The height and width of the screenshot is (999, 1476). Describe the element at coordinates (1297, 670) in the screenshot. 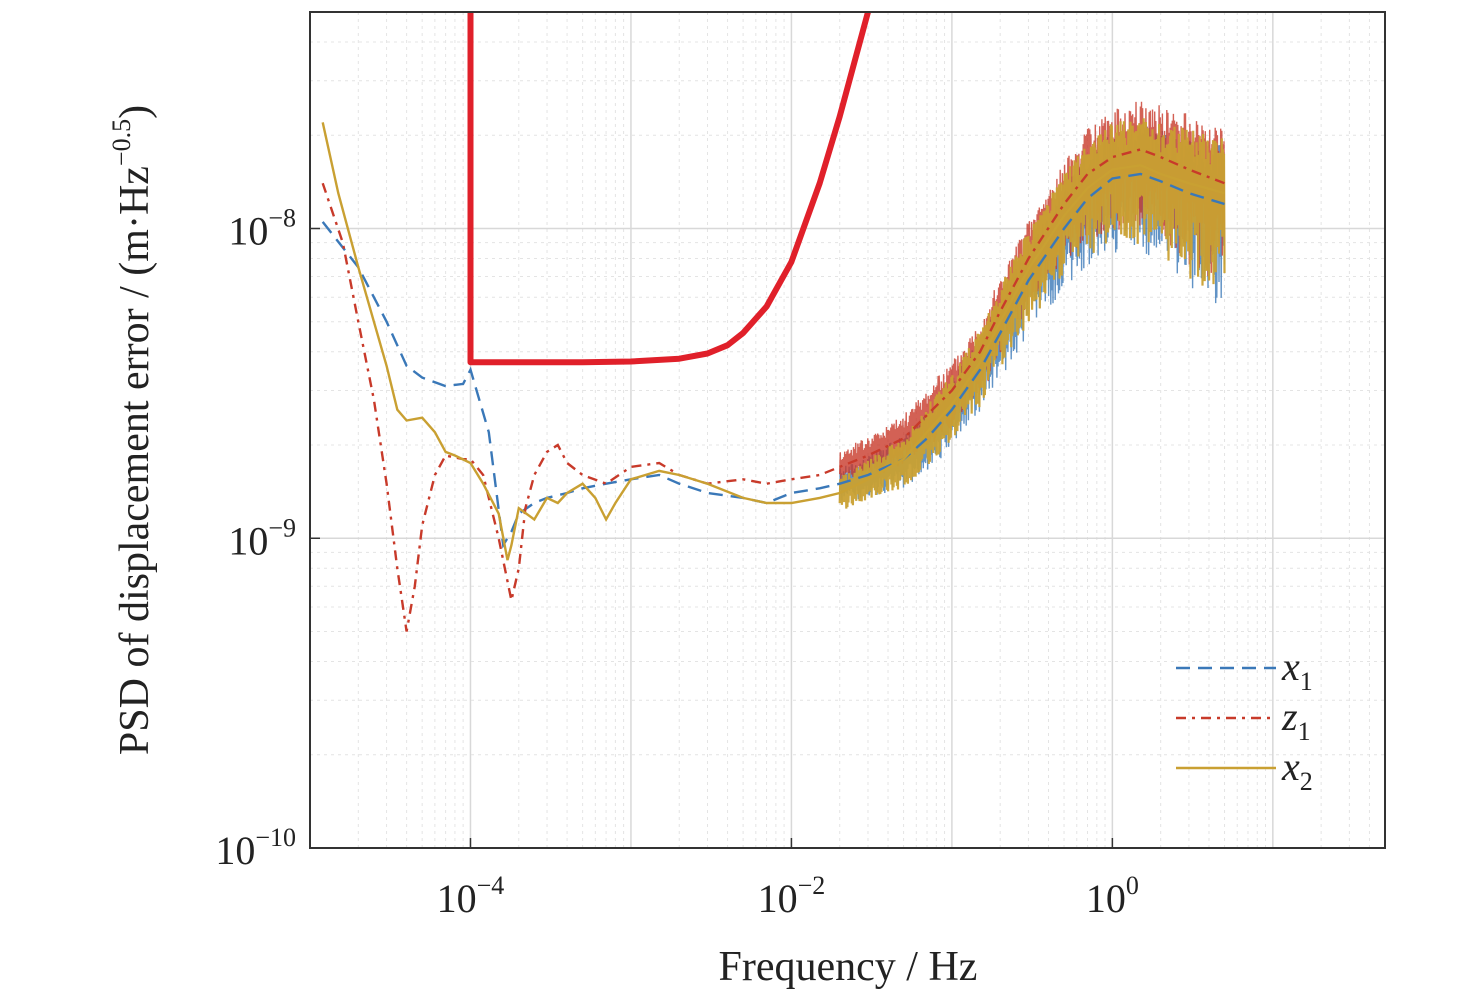

I see `legend-label: x1` at that location.